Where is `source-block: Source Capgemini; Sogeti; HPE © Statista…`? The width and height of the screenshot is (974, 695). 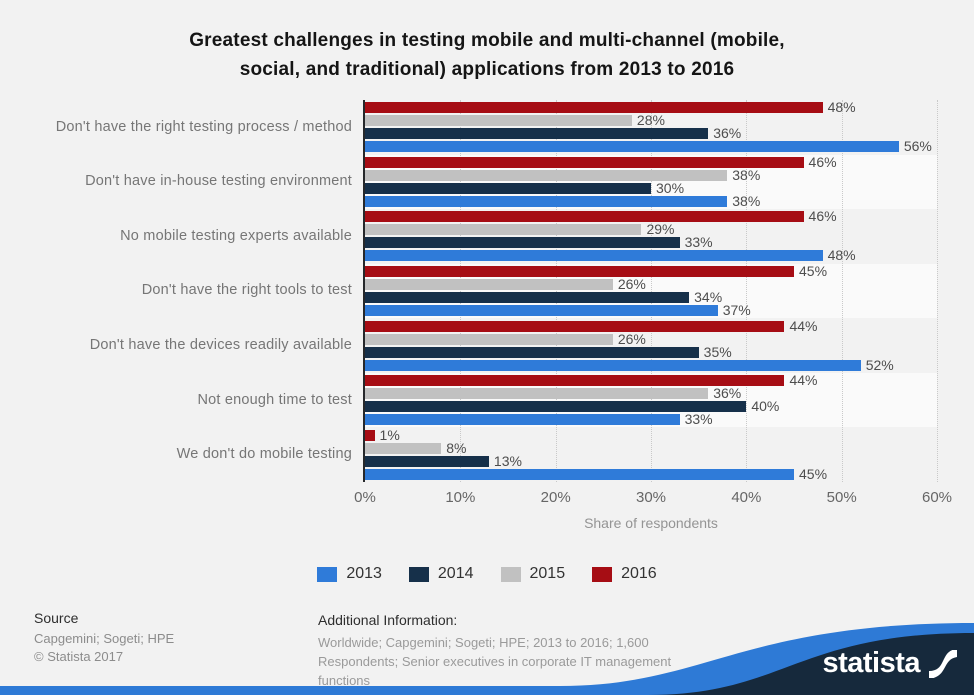 source-block: Source Capgemini; Sogeti; HPE © Statista… is located at coordinates (104, 637).